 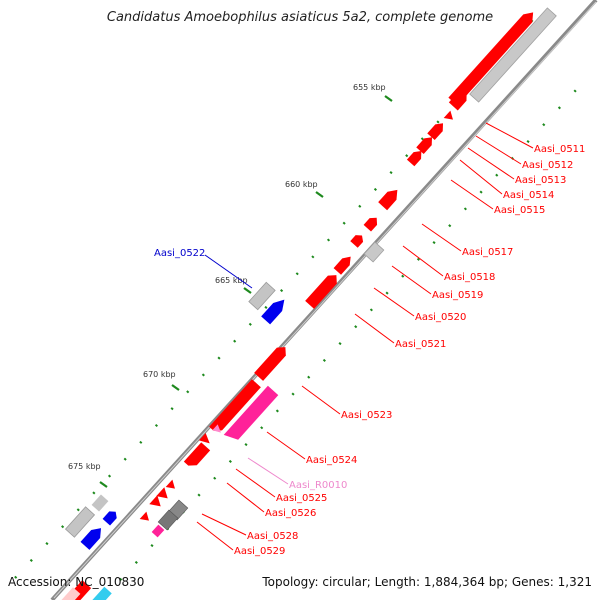 What do you see at coordinates (513, 55) in the screenshot?
I see `gene-feature-grey` at bounding box center [513, 55].